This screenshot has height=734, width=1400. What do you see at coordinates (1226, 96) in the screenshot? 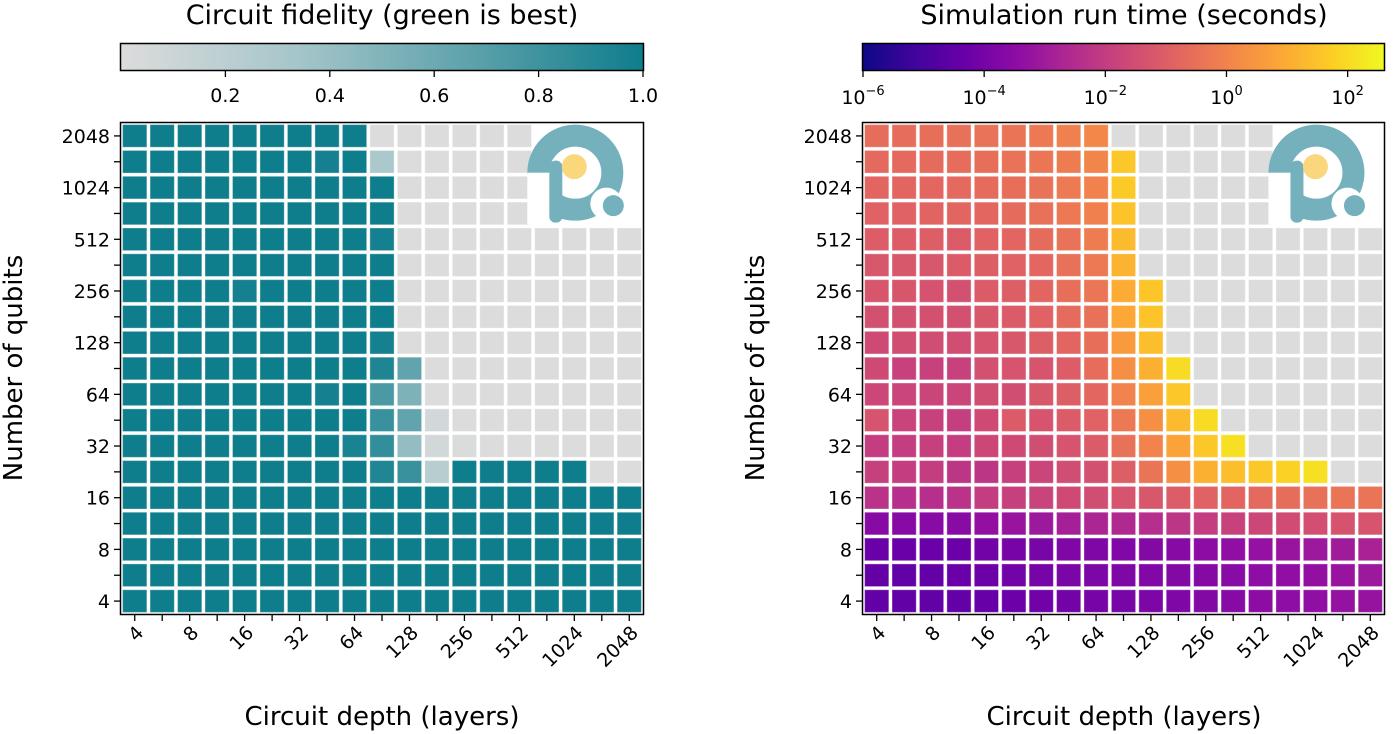
I see `colorbar-tick-label: 100` at bounding box center [1226, 96].